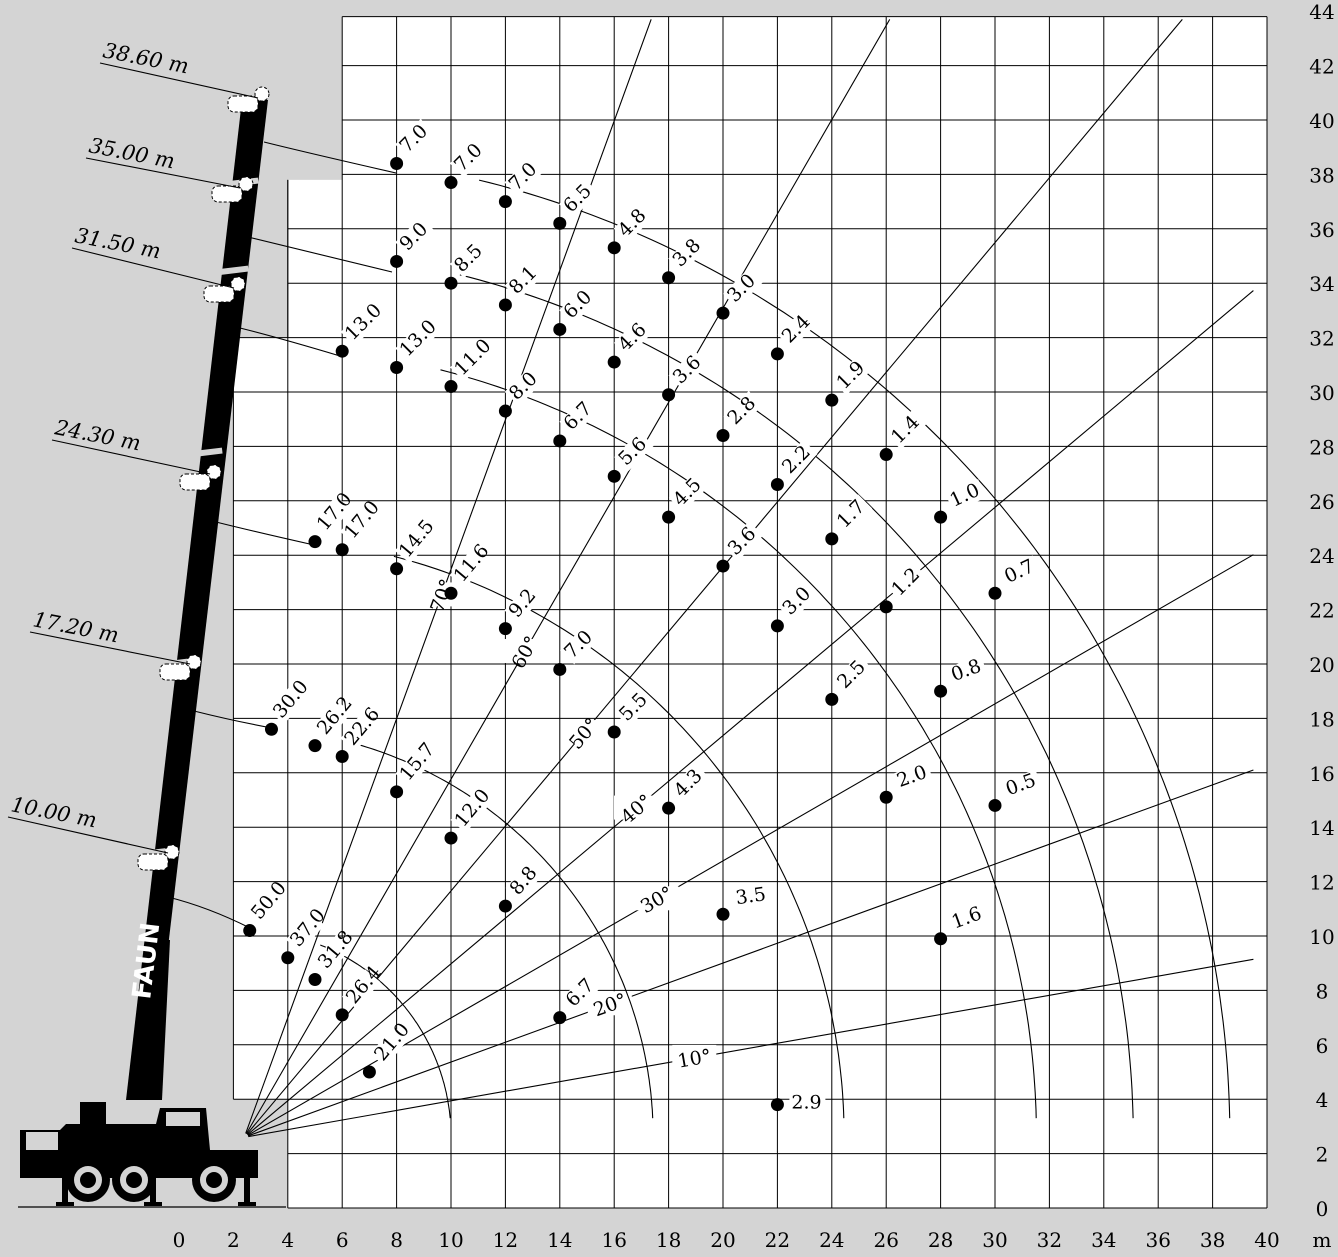 The height and width of the screenshot is (1257, 1338). What do you see at coordinates (1322, 1046) in the screenshot?
I see `y-tick-label: 6` at bounding box center [1322, 1046].